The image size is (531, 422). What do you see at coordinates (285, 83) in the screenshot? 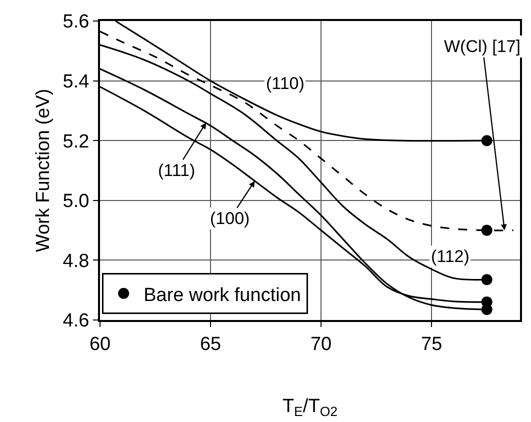
I see `annotation: (110)` at bounding box center [285, 83].